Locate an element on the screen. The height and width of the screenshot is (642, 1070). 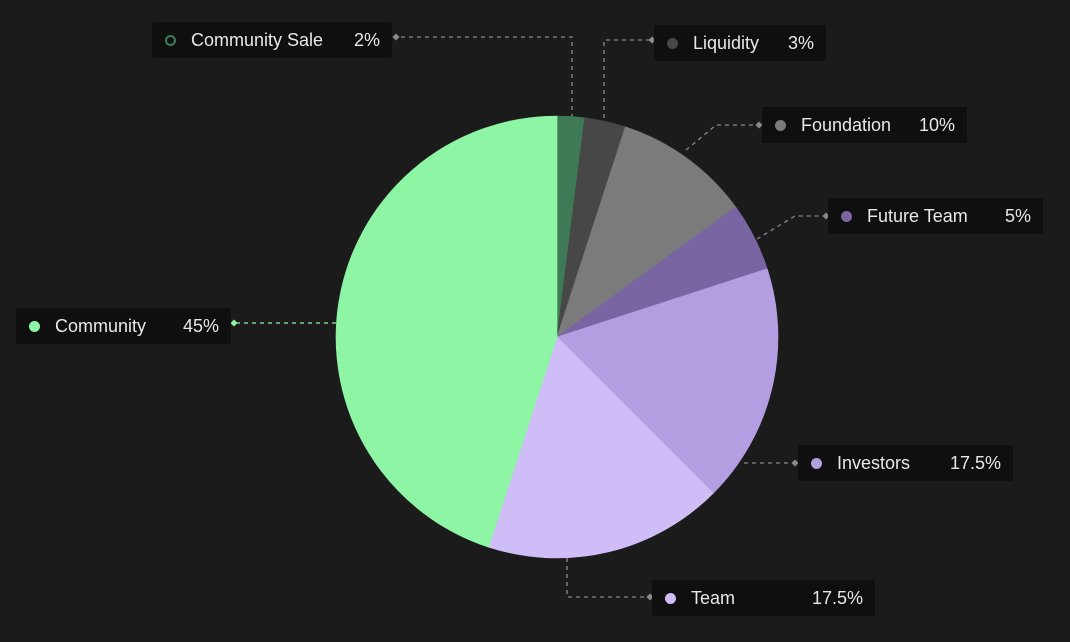
community-sale-legend-dot is located at coordinates (170, 40).